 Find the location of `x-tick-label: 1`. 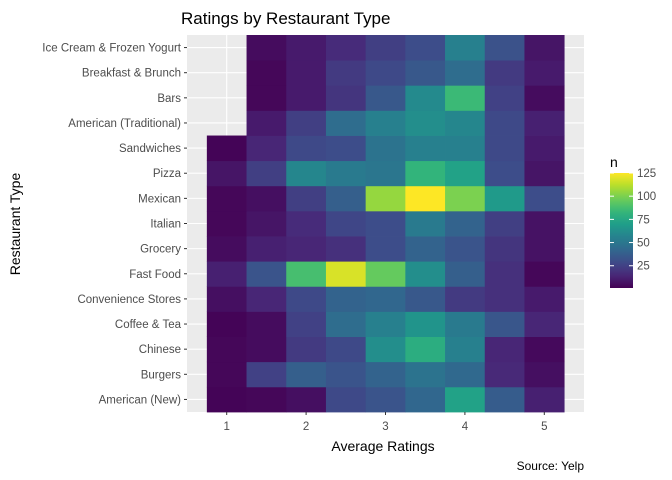

x-tick-label: 1 is located at coordinates (226, 427).